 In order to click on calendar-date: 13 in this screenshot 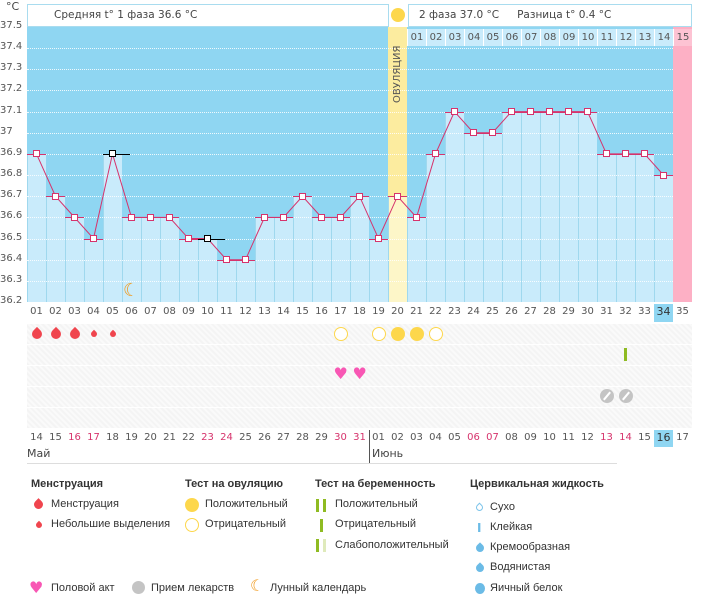, I will do `click(606, 437)`.